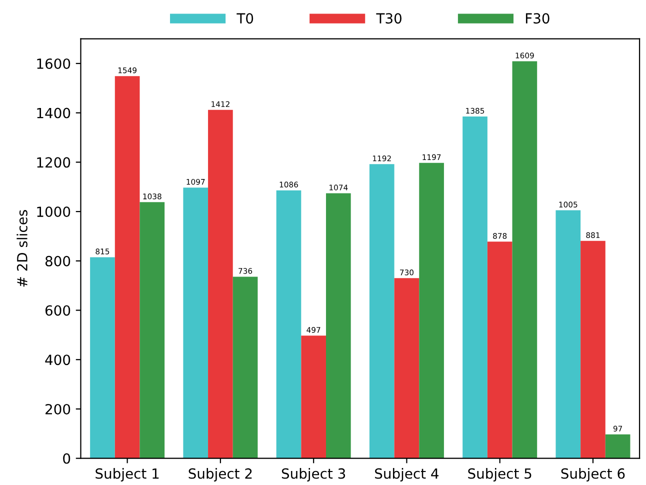  Describe the element at coordinates (407, 475) in the screenshot. I see `x-tick-label: Subject 4` at that location.